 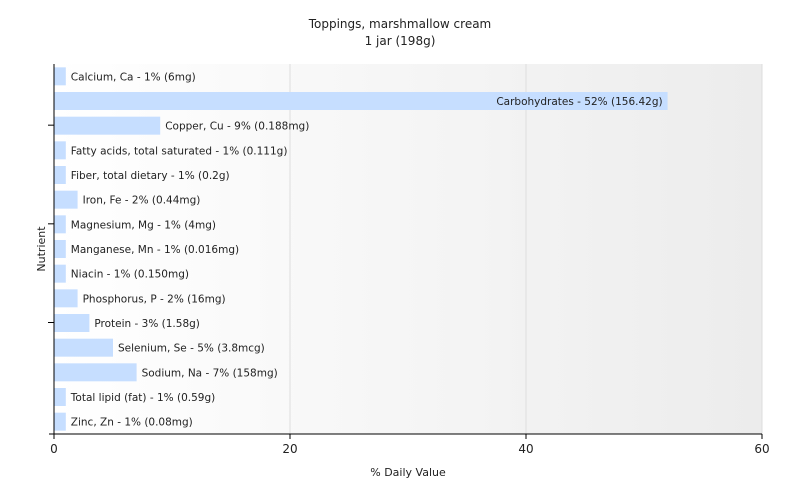 What do you see at coordinates (525, 449) in the screenshot?
I see `x-tick-label: 40` at bounding box center [525, 449].